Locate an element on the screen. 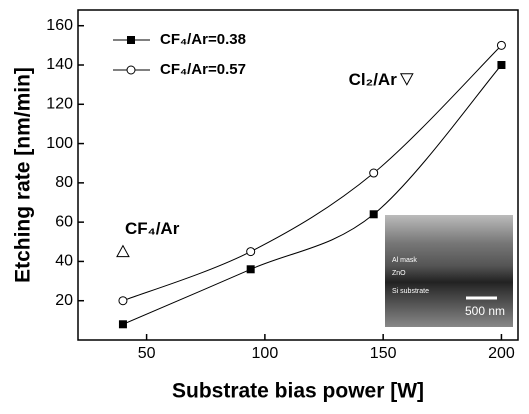  inset-label: Al mask is located at coordinates (404, 260).